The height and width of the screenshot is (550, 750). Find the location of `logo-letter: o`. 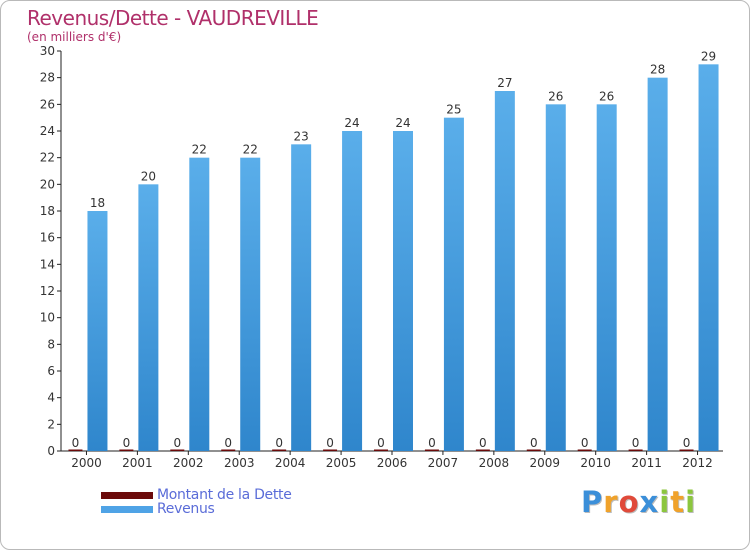

logo-letter: o is located at coordinates (629, 502).